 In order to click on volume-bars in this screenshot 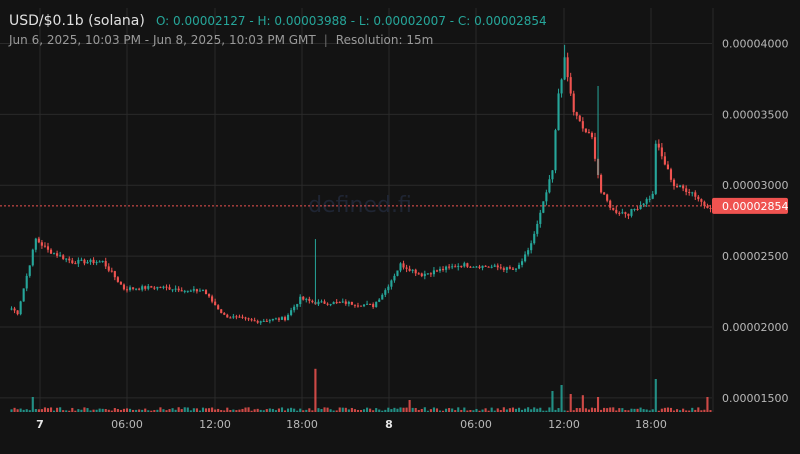, I will do `click(361, 390)`.